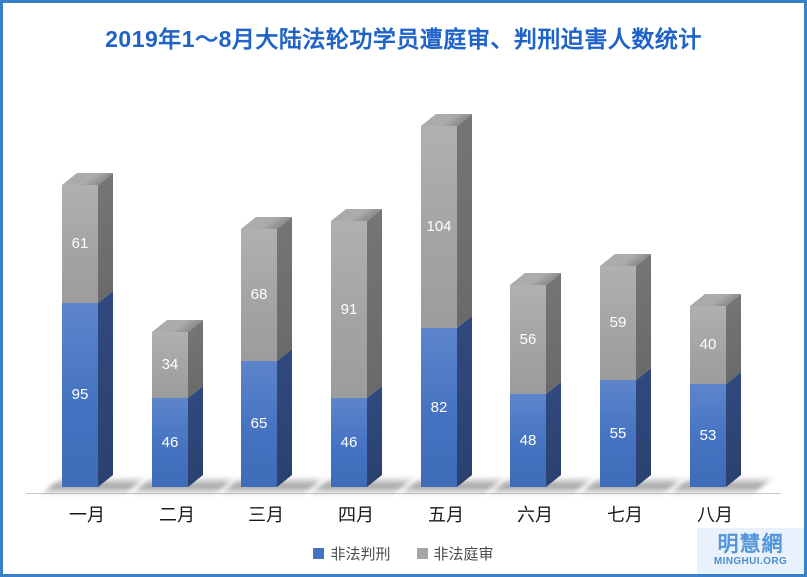 The height and width of the screenshot is (577, 807). Describe the element at coordinates (535, 515) in the screenshot. I see `x-axis-label: 六月` at that location.